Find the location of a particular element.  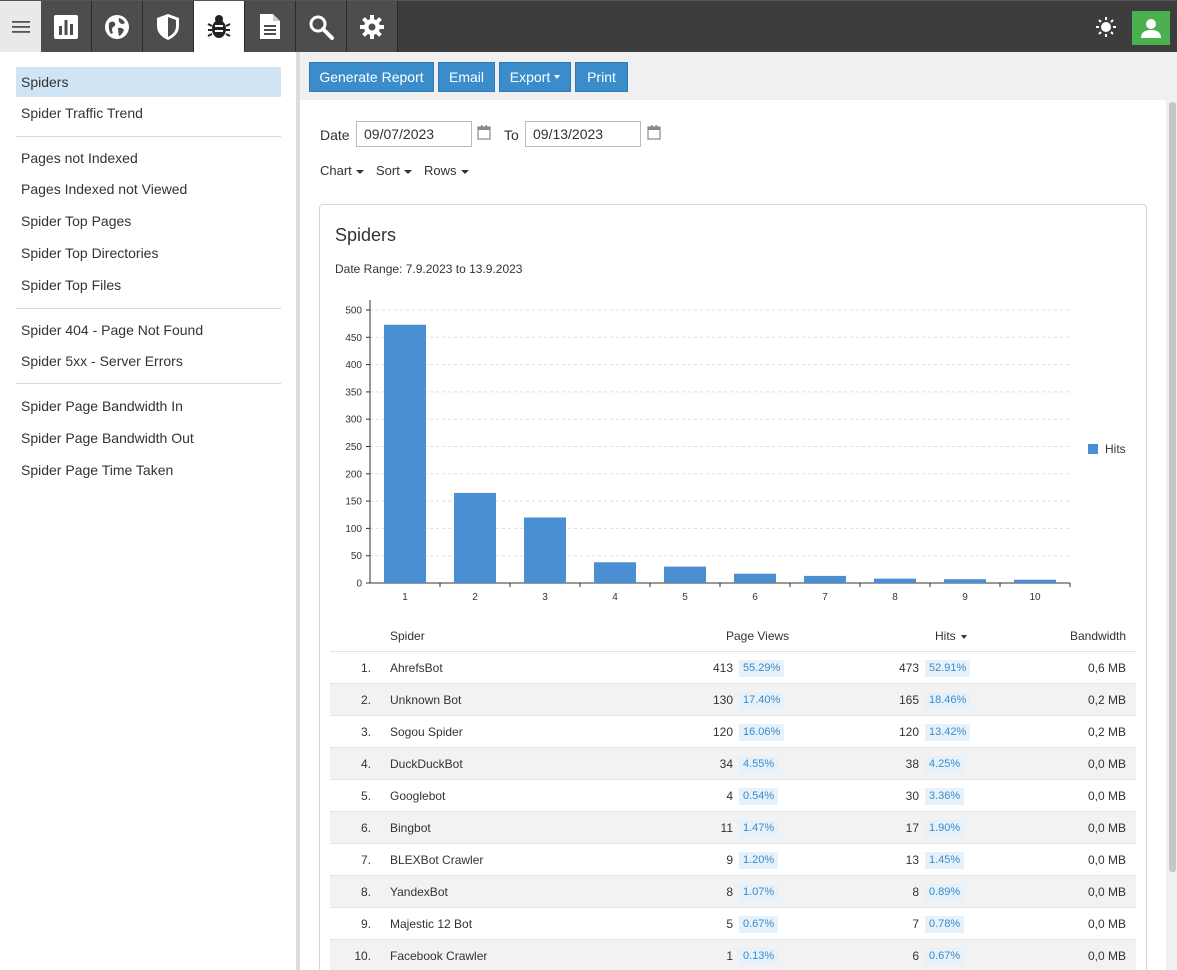

content-scrollbar is located at coordinates (1172, 535).